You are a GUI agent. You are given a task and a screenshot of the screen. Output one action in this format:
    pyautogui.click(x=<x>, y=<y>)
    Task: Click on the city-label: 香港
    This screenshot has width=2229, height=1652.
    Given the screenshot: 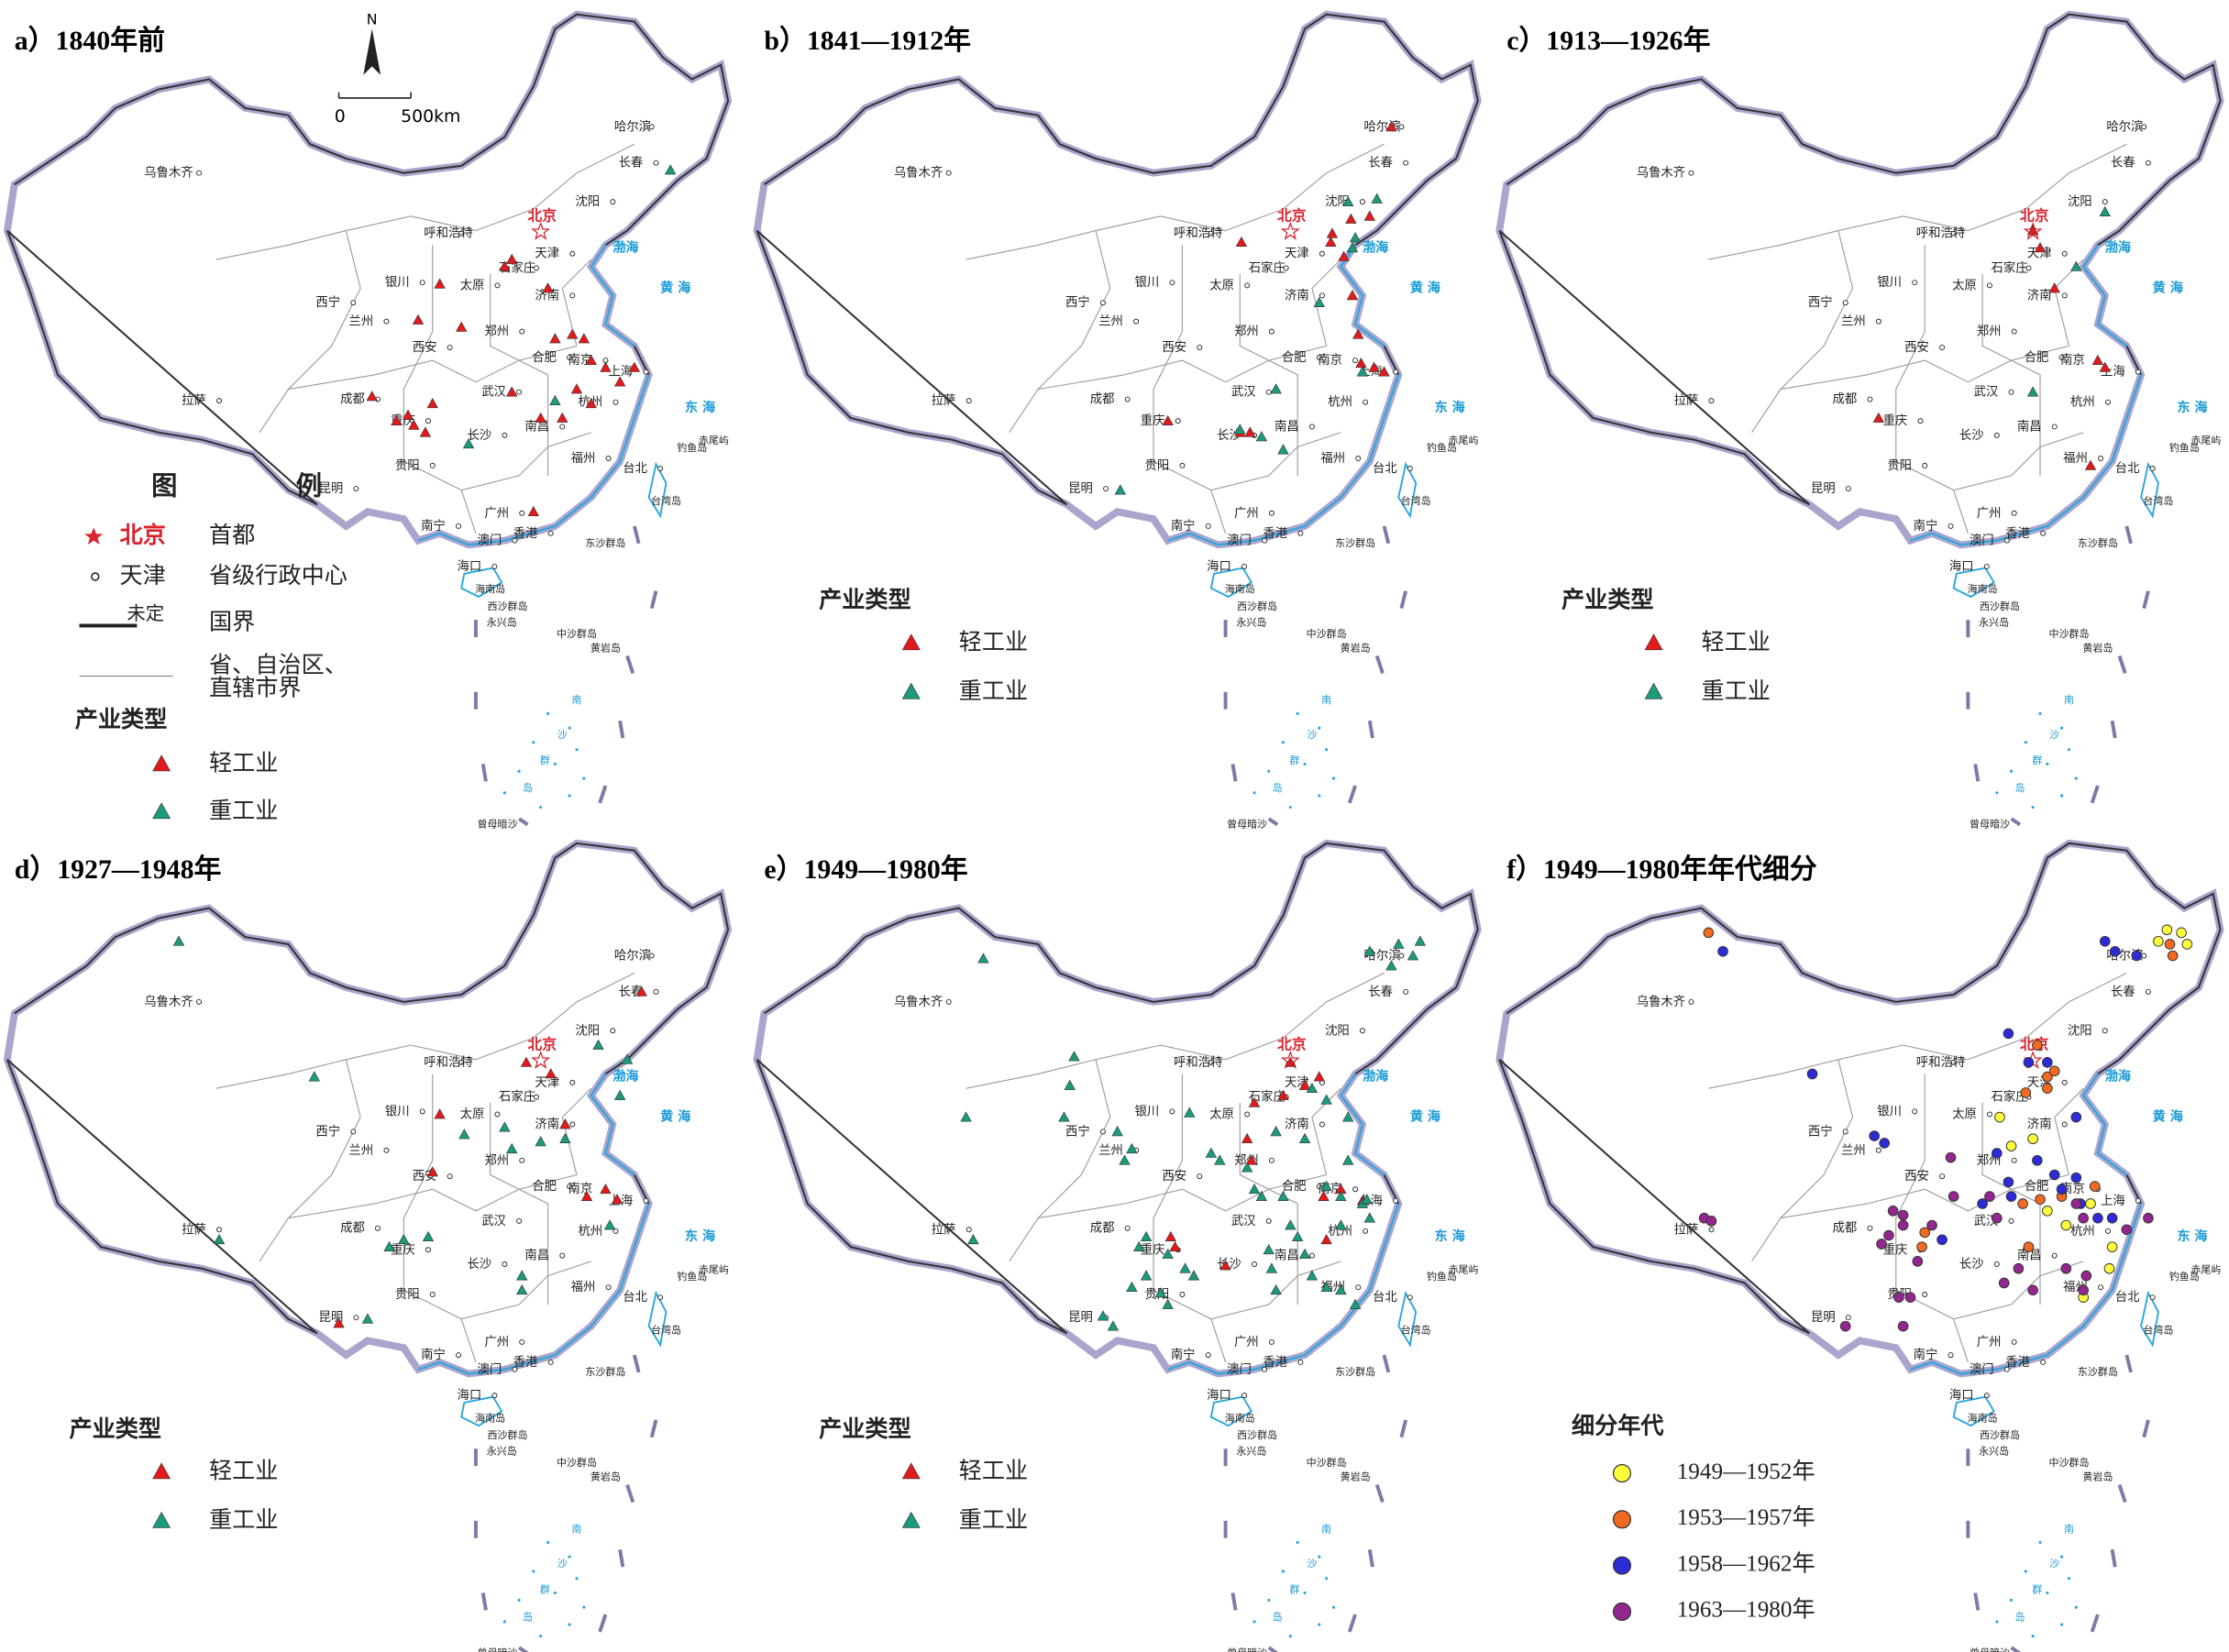 What is the action you would take?
    pyautogui.click(x=525, y=1362)
    